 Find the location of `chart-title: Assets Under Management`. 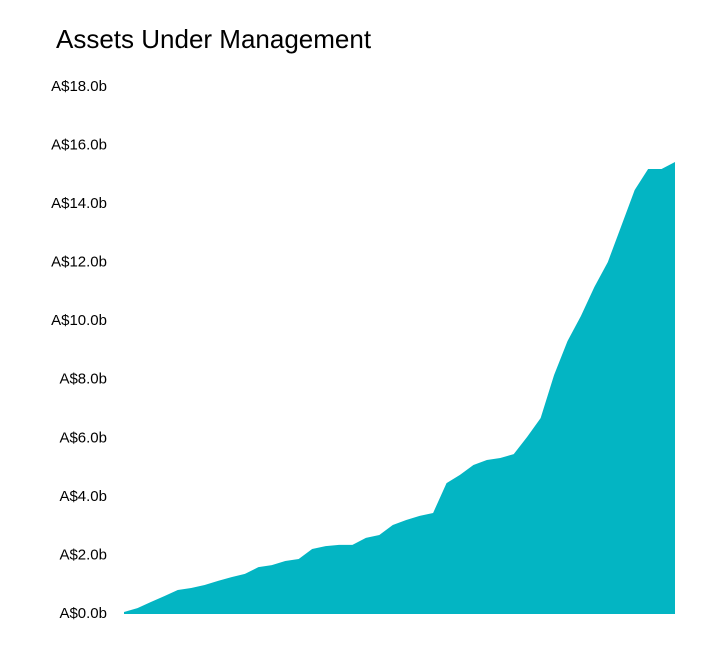

chart-title: Assets Under Management is located at coordinates (214, 39).